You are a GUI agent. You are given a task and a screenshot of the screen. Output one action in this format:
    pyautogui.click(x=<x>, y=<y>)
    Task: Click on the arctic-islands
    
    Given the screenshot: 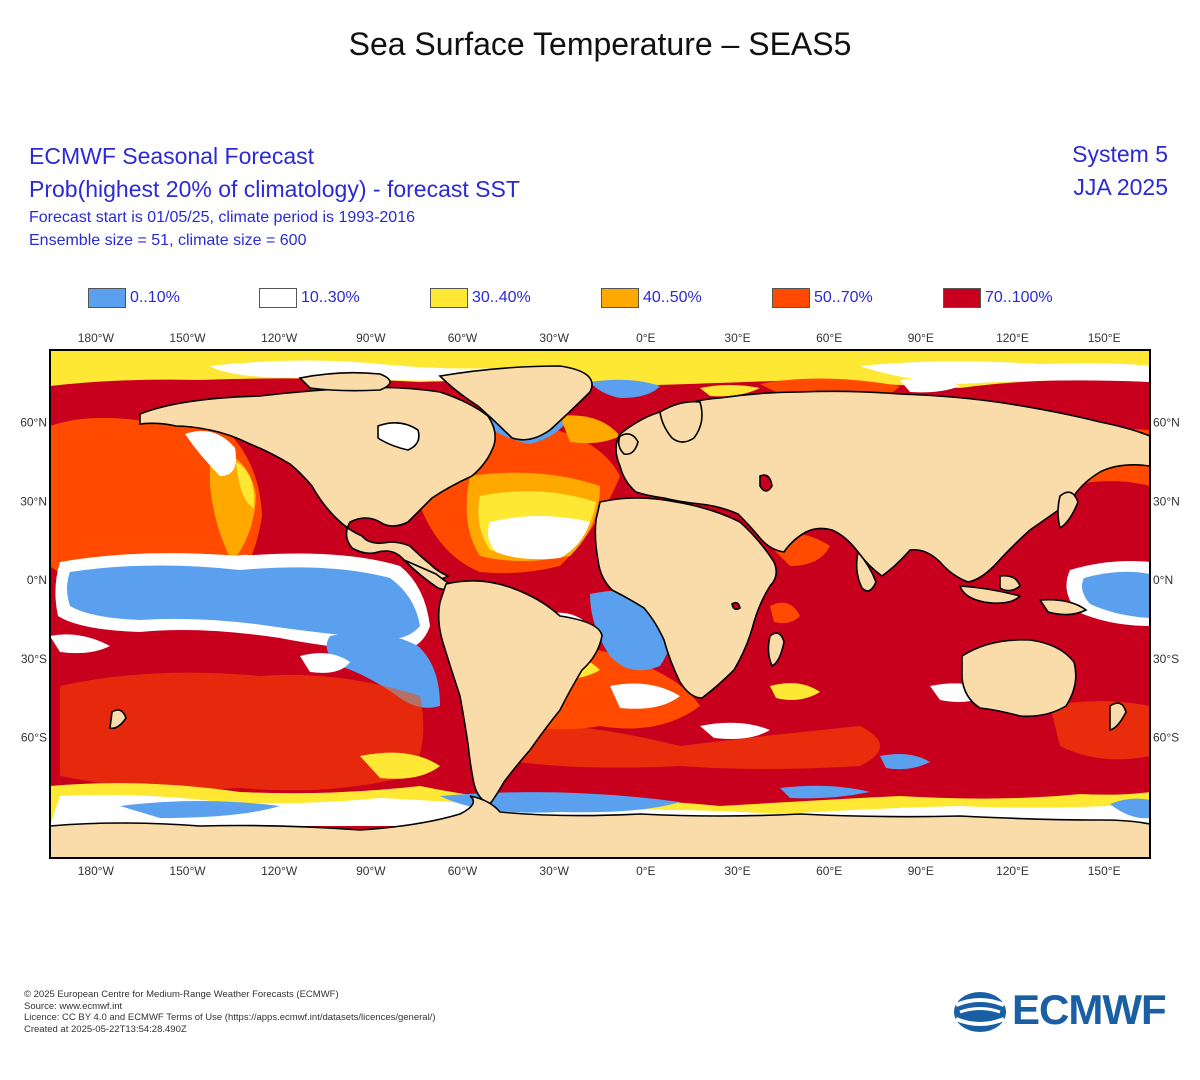 What is the action you would take?
    pyautogui.click(x=344, y=381)
    